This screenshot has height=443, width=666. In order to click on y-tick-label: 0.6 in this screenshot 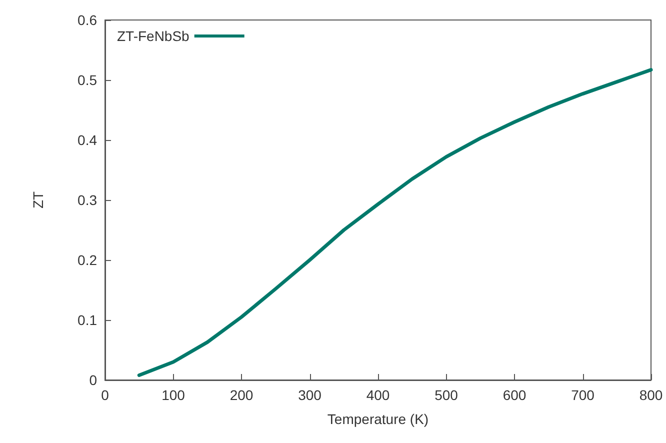, I will do `click(88, 20)`.